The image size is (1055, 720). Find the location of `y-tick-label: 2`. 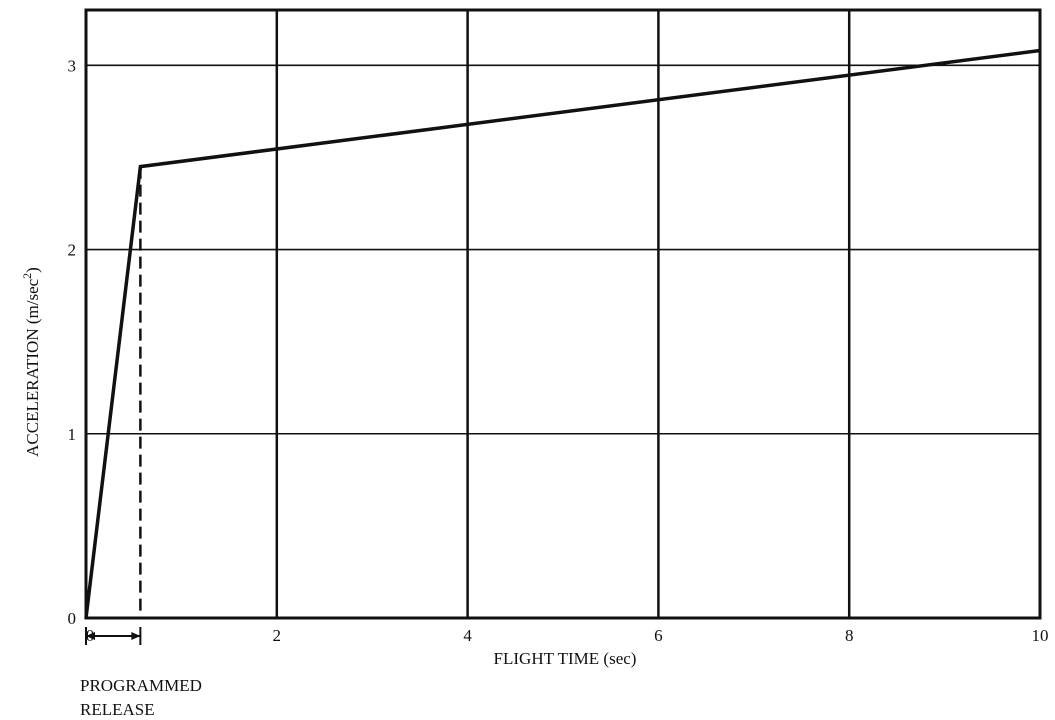

y-tick-label: 2 is located at coordinates (72, 250).